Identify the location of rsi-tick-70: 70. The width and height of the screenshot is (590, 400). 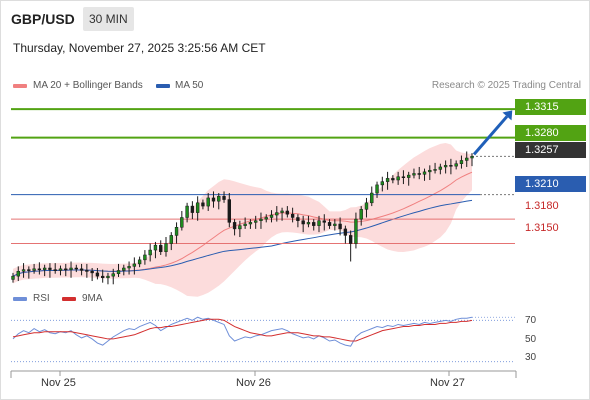
(531, 320).